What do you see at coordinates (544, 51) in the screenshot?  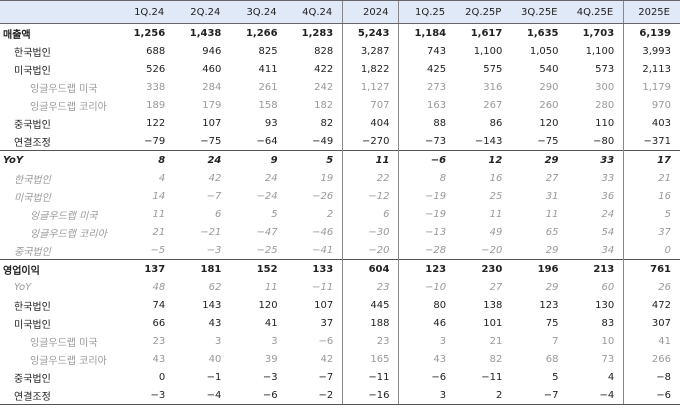 I see `table-cell: 1,050` at bounding box center [544, 51].